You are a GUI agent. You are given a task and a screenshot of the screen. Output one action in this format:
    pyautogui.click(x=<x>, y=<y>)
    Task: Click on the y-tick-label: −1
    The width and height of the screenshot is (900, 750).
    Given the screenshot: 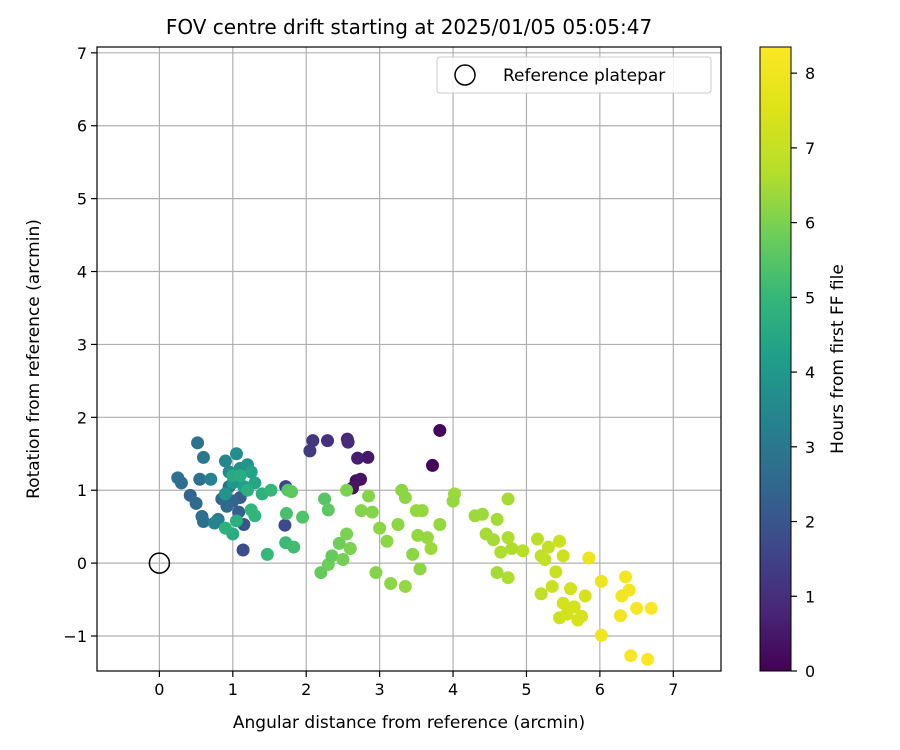 What is the action you would take?
    pyautogui.click(x=75, y=636)
    